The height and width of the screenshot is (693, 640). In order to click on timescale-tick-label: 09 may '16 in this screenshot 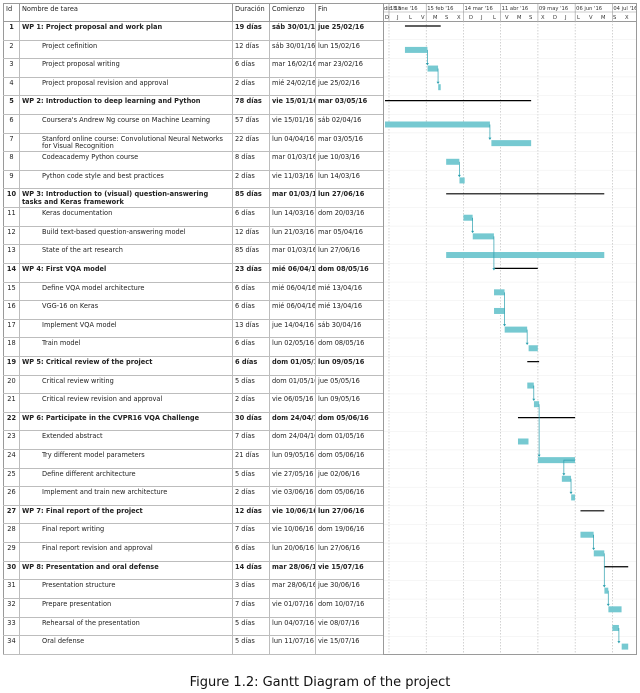, I will do `click(553, 9)`.